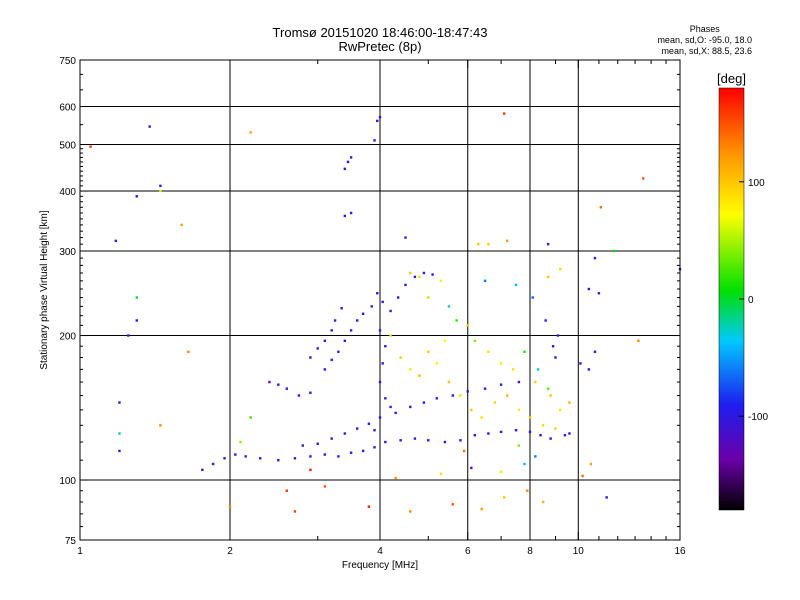 The height and width of the screenshot is (600, 800). I want to click on x-tick-label: 1, so click(80, 551).